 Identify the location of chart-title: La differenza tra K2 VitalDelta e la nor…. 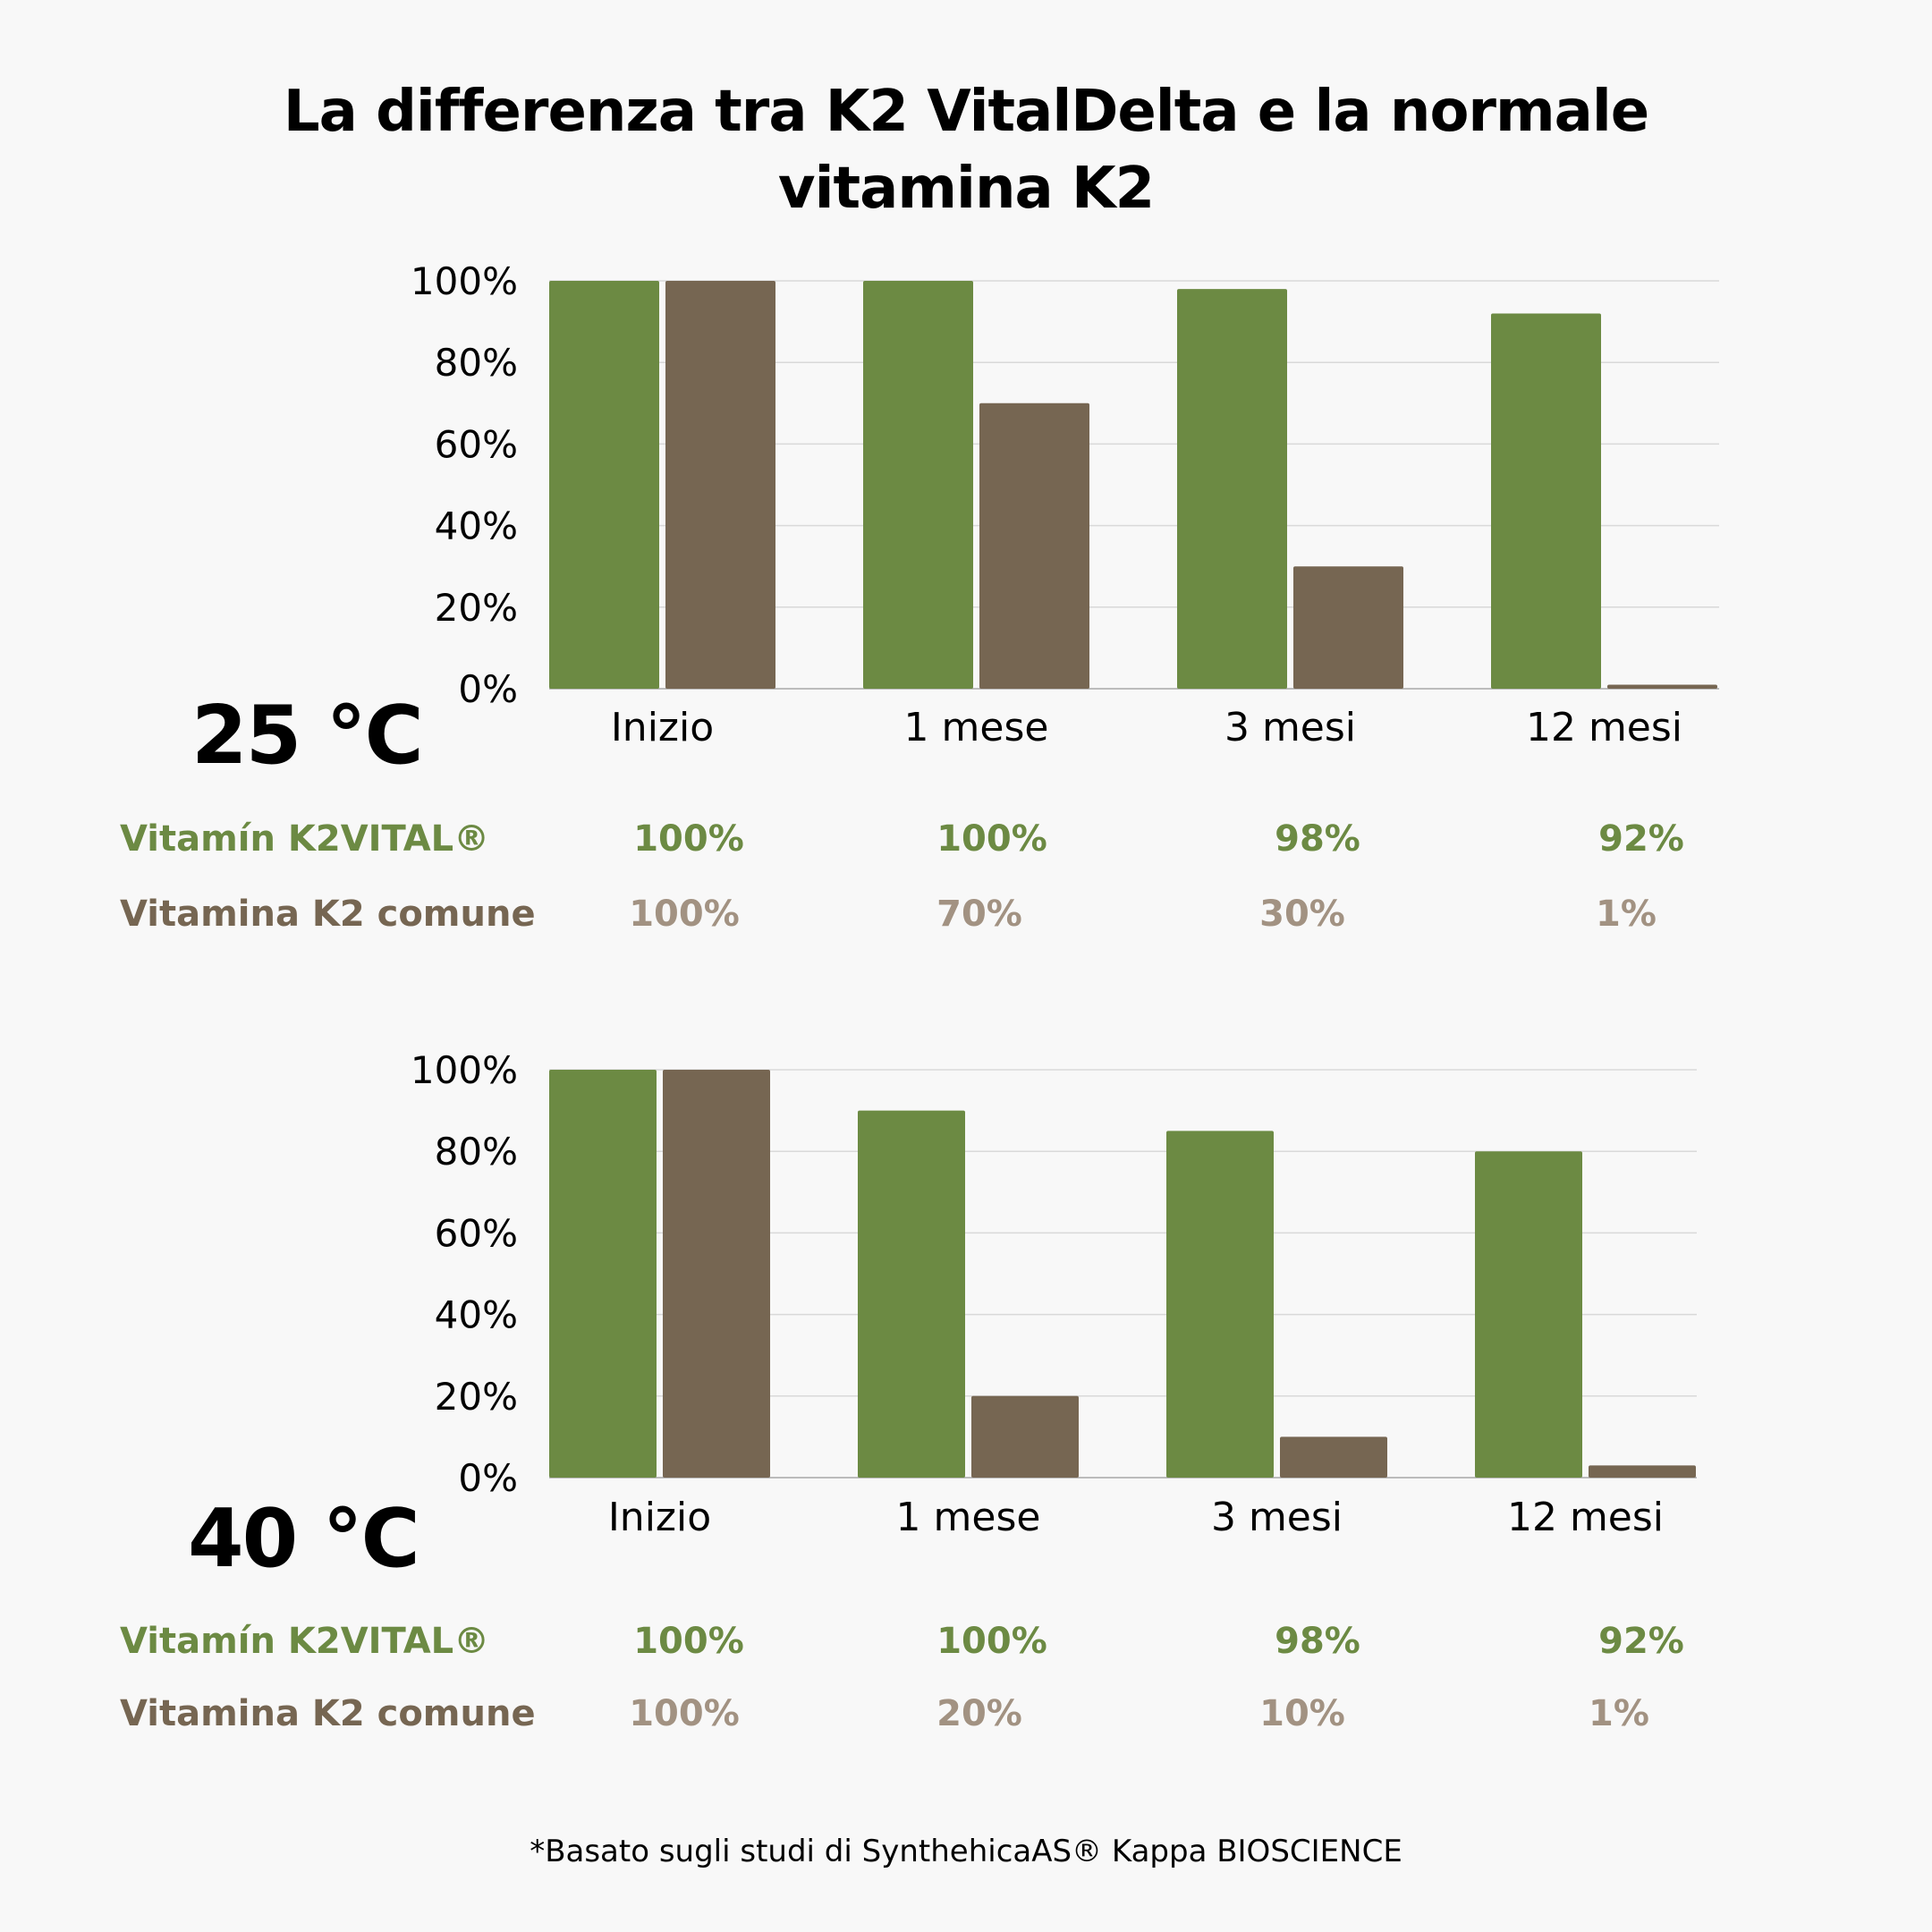
(966, 150).